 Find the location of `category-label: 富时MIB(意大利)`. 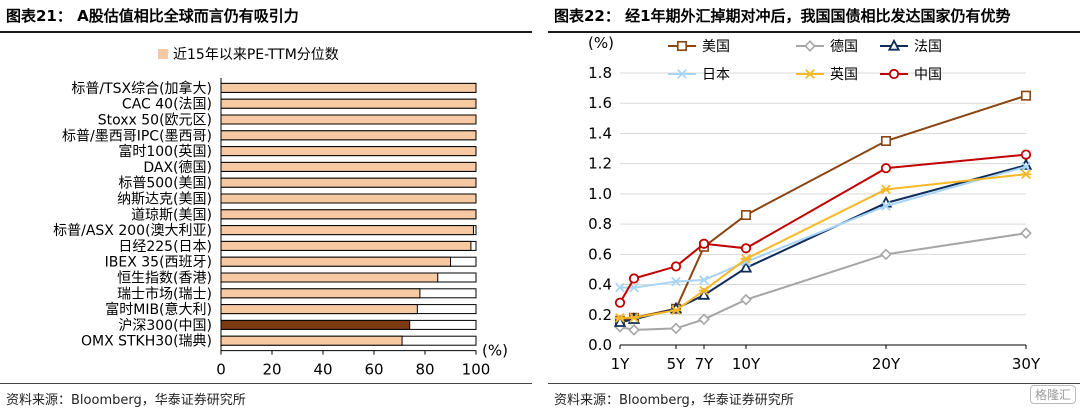

category-label: 富时MIB(意大利) is located at coordinates (158, 309).